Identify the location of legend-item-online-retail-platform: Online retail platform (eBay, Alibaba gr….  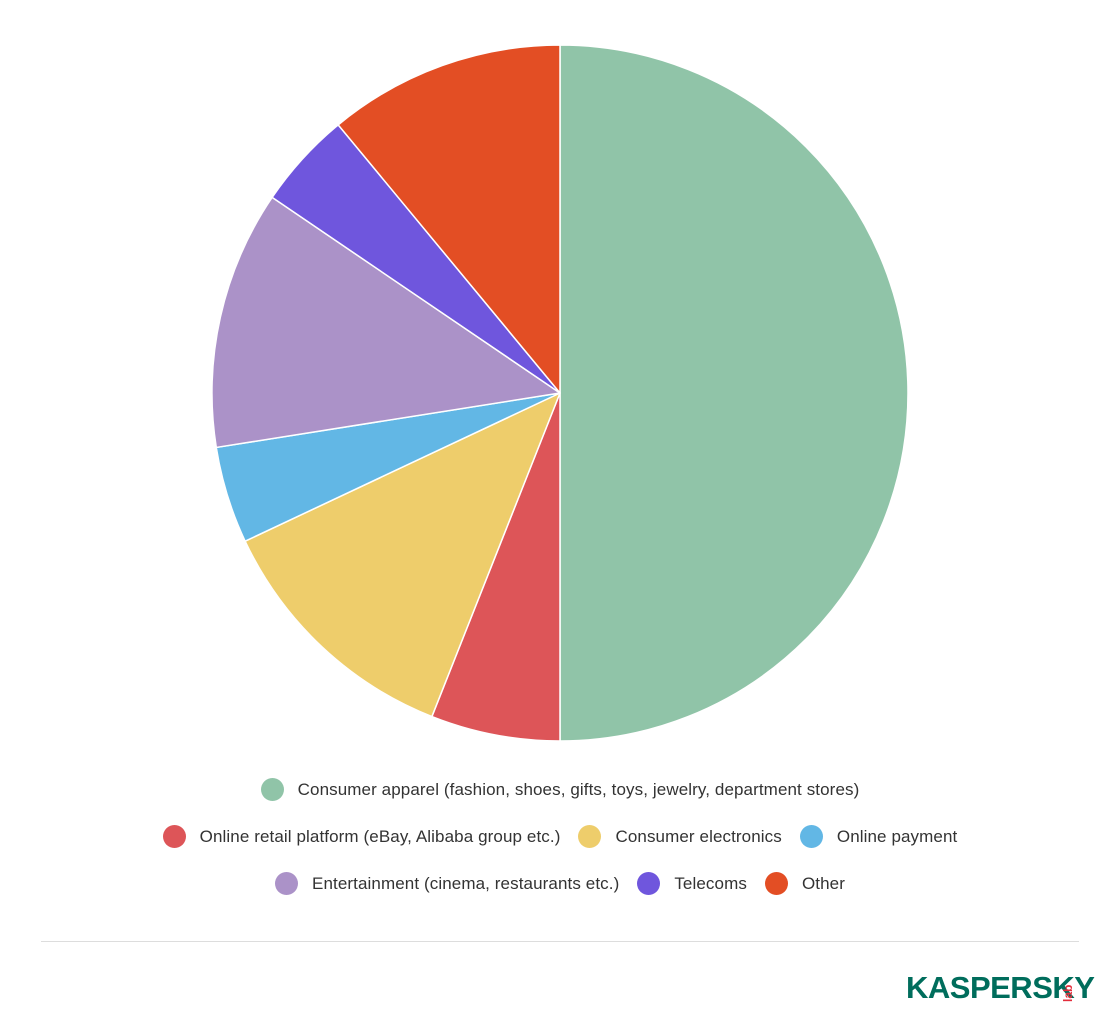
(361, 836).